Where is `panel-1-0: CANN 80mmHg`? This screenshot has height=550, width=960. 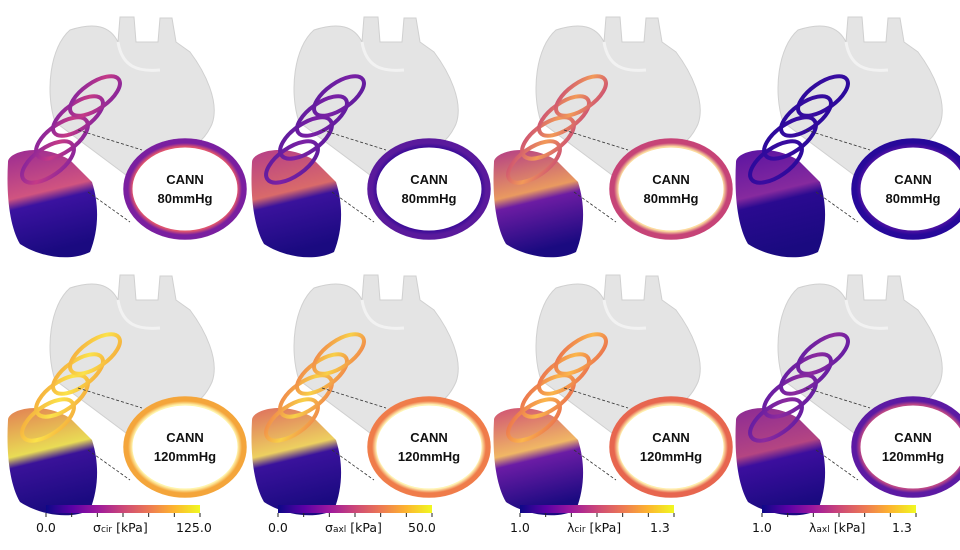
panel-1-0: CANN 80mmHg is located at coordinates (371, 137).